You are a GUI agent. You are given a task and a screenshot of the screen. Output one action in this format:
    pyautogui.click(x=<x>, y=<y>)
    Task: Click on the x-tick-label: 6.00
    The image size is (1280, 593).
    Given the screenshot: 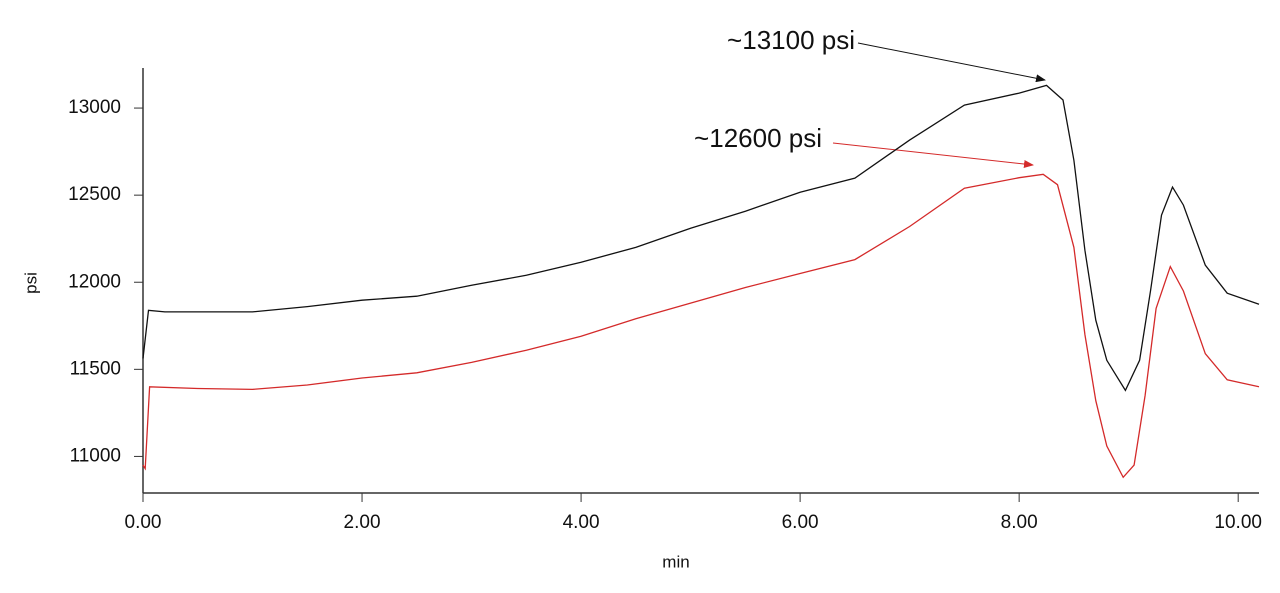 What is the action you would take?
    pyautogui.click(x=800, y=522)
    